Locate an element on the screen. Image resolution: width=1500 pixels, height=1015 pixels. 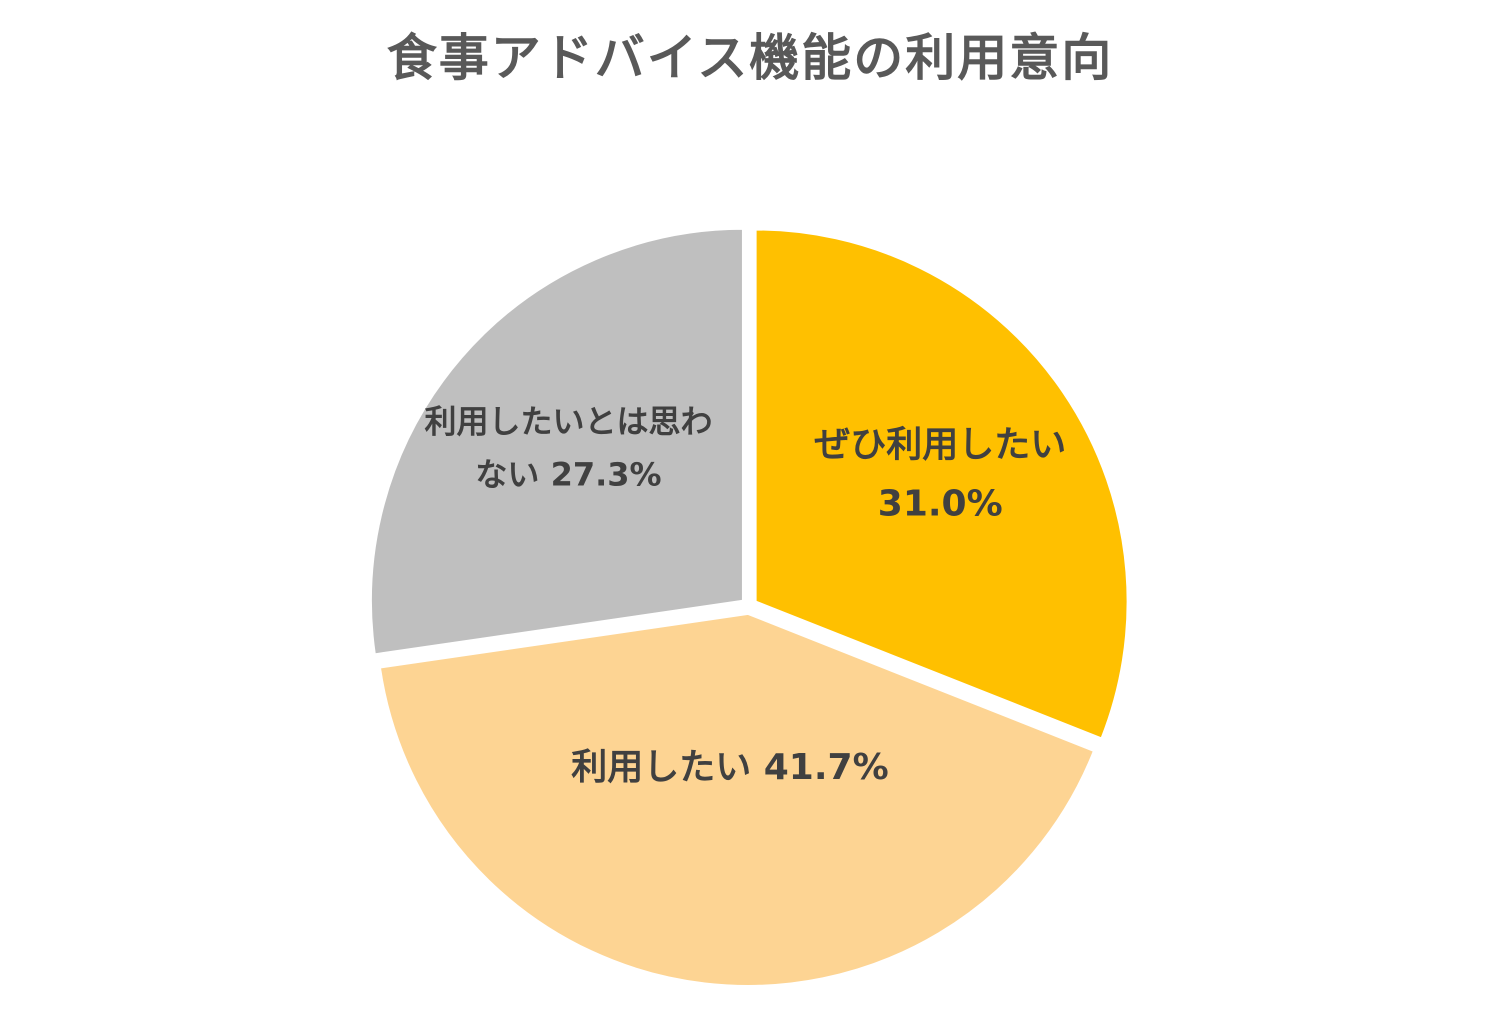
label-line: 利用したい 41.7% is located at coordinates (729, 767).